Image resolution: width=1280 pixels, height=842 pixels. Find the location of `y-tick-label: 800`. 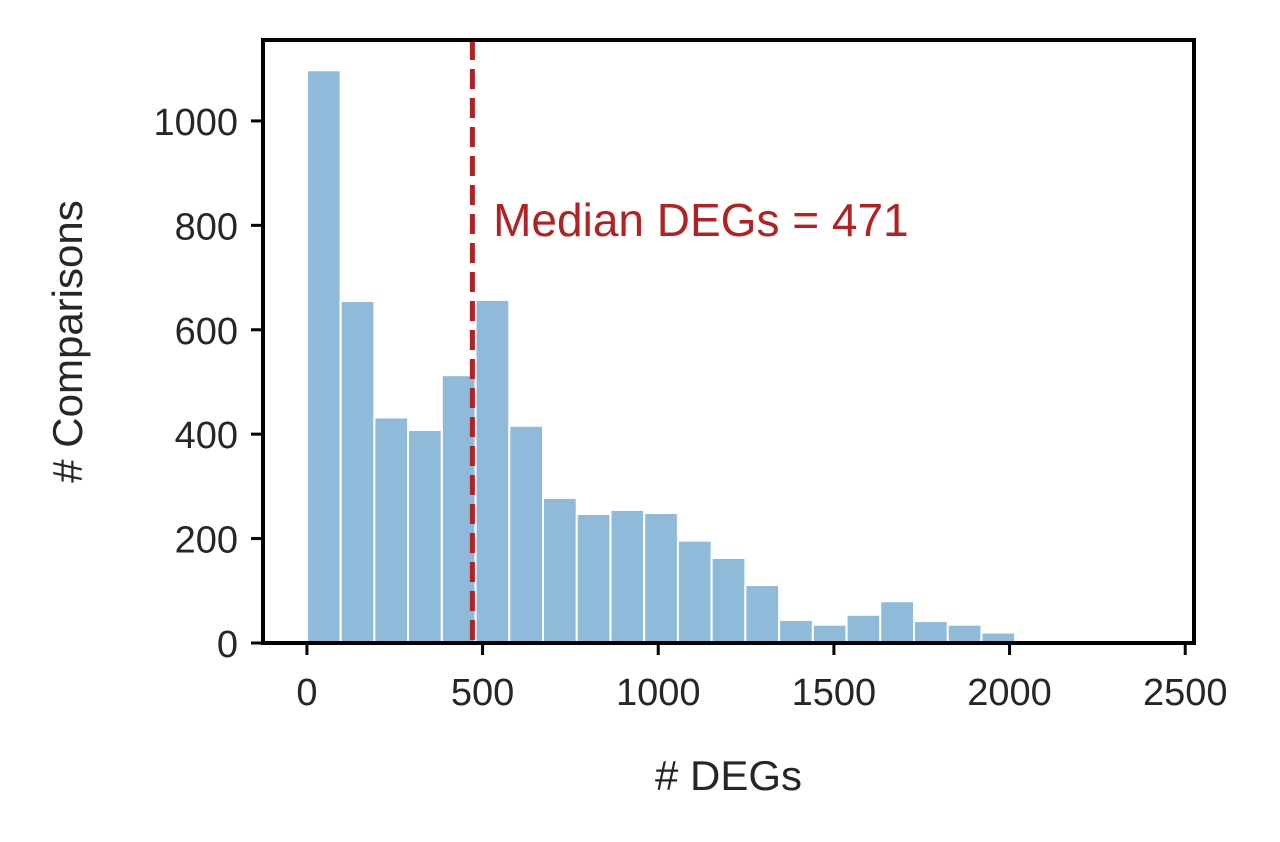

y-tick-label: 800 is located at coordinates (206, 227).